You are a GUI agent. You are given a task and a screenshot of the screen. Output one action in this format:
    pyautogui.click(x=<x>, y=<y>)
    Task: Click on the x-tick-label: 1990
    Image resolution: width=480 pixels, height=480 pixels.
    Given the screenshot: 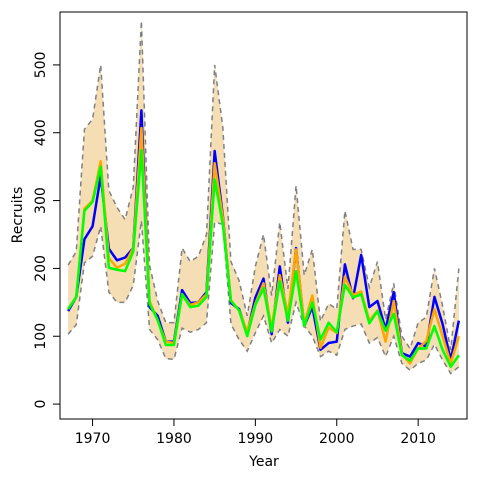 What is the action you would take?
    pyautogui.click(x=256, y=439)
    